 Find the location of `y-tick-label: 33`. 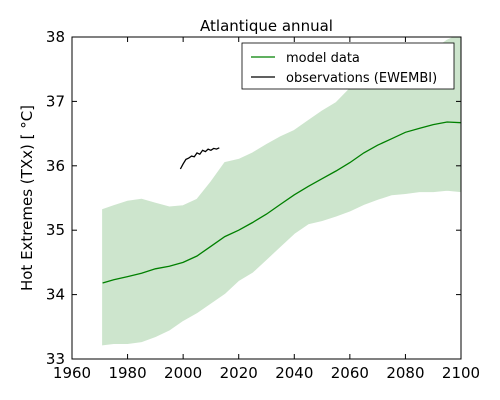

y-tick-label: 33 is located at coordinates (55, 359).